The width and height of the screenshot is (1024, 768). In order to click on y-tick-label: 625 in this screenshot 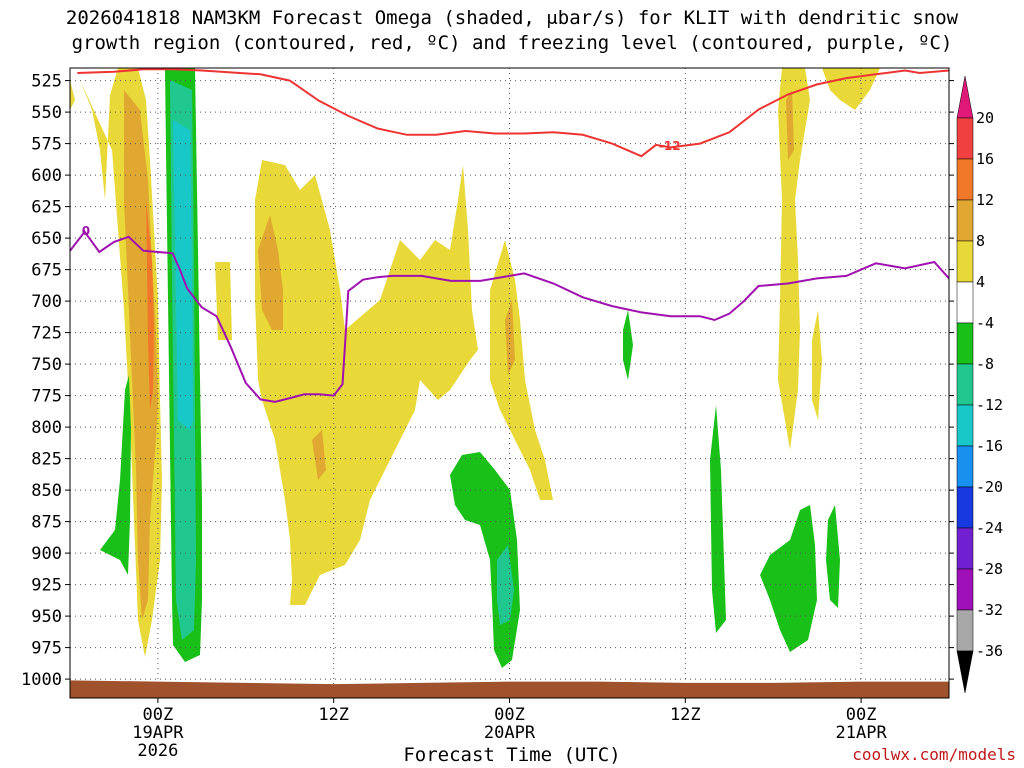, I will do `click(46, 208)`.